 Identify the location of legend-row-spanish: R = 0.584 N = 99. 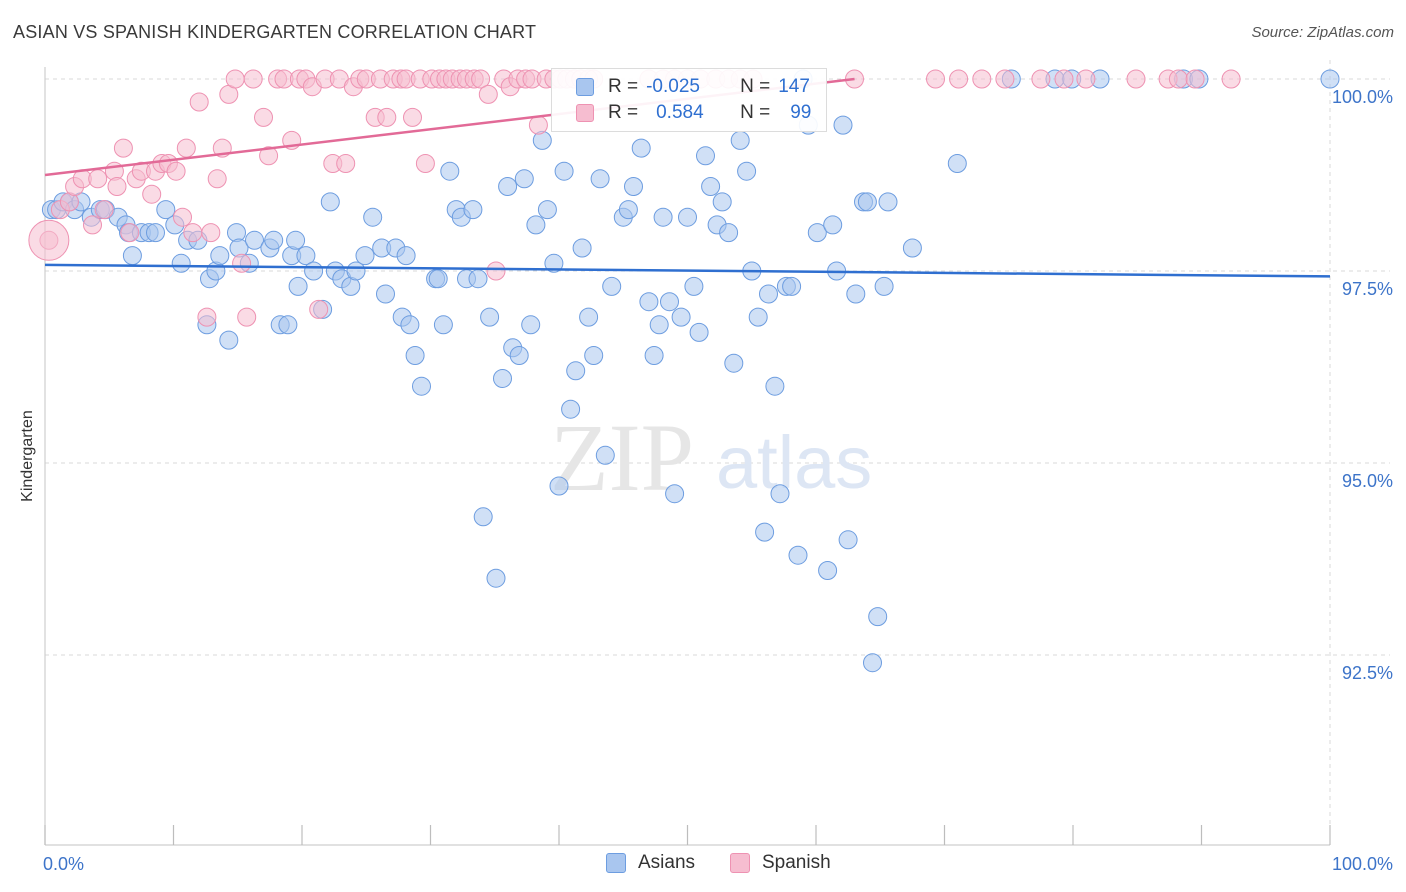
(693, 113).